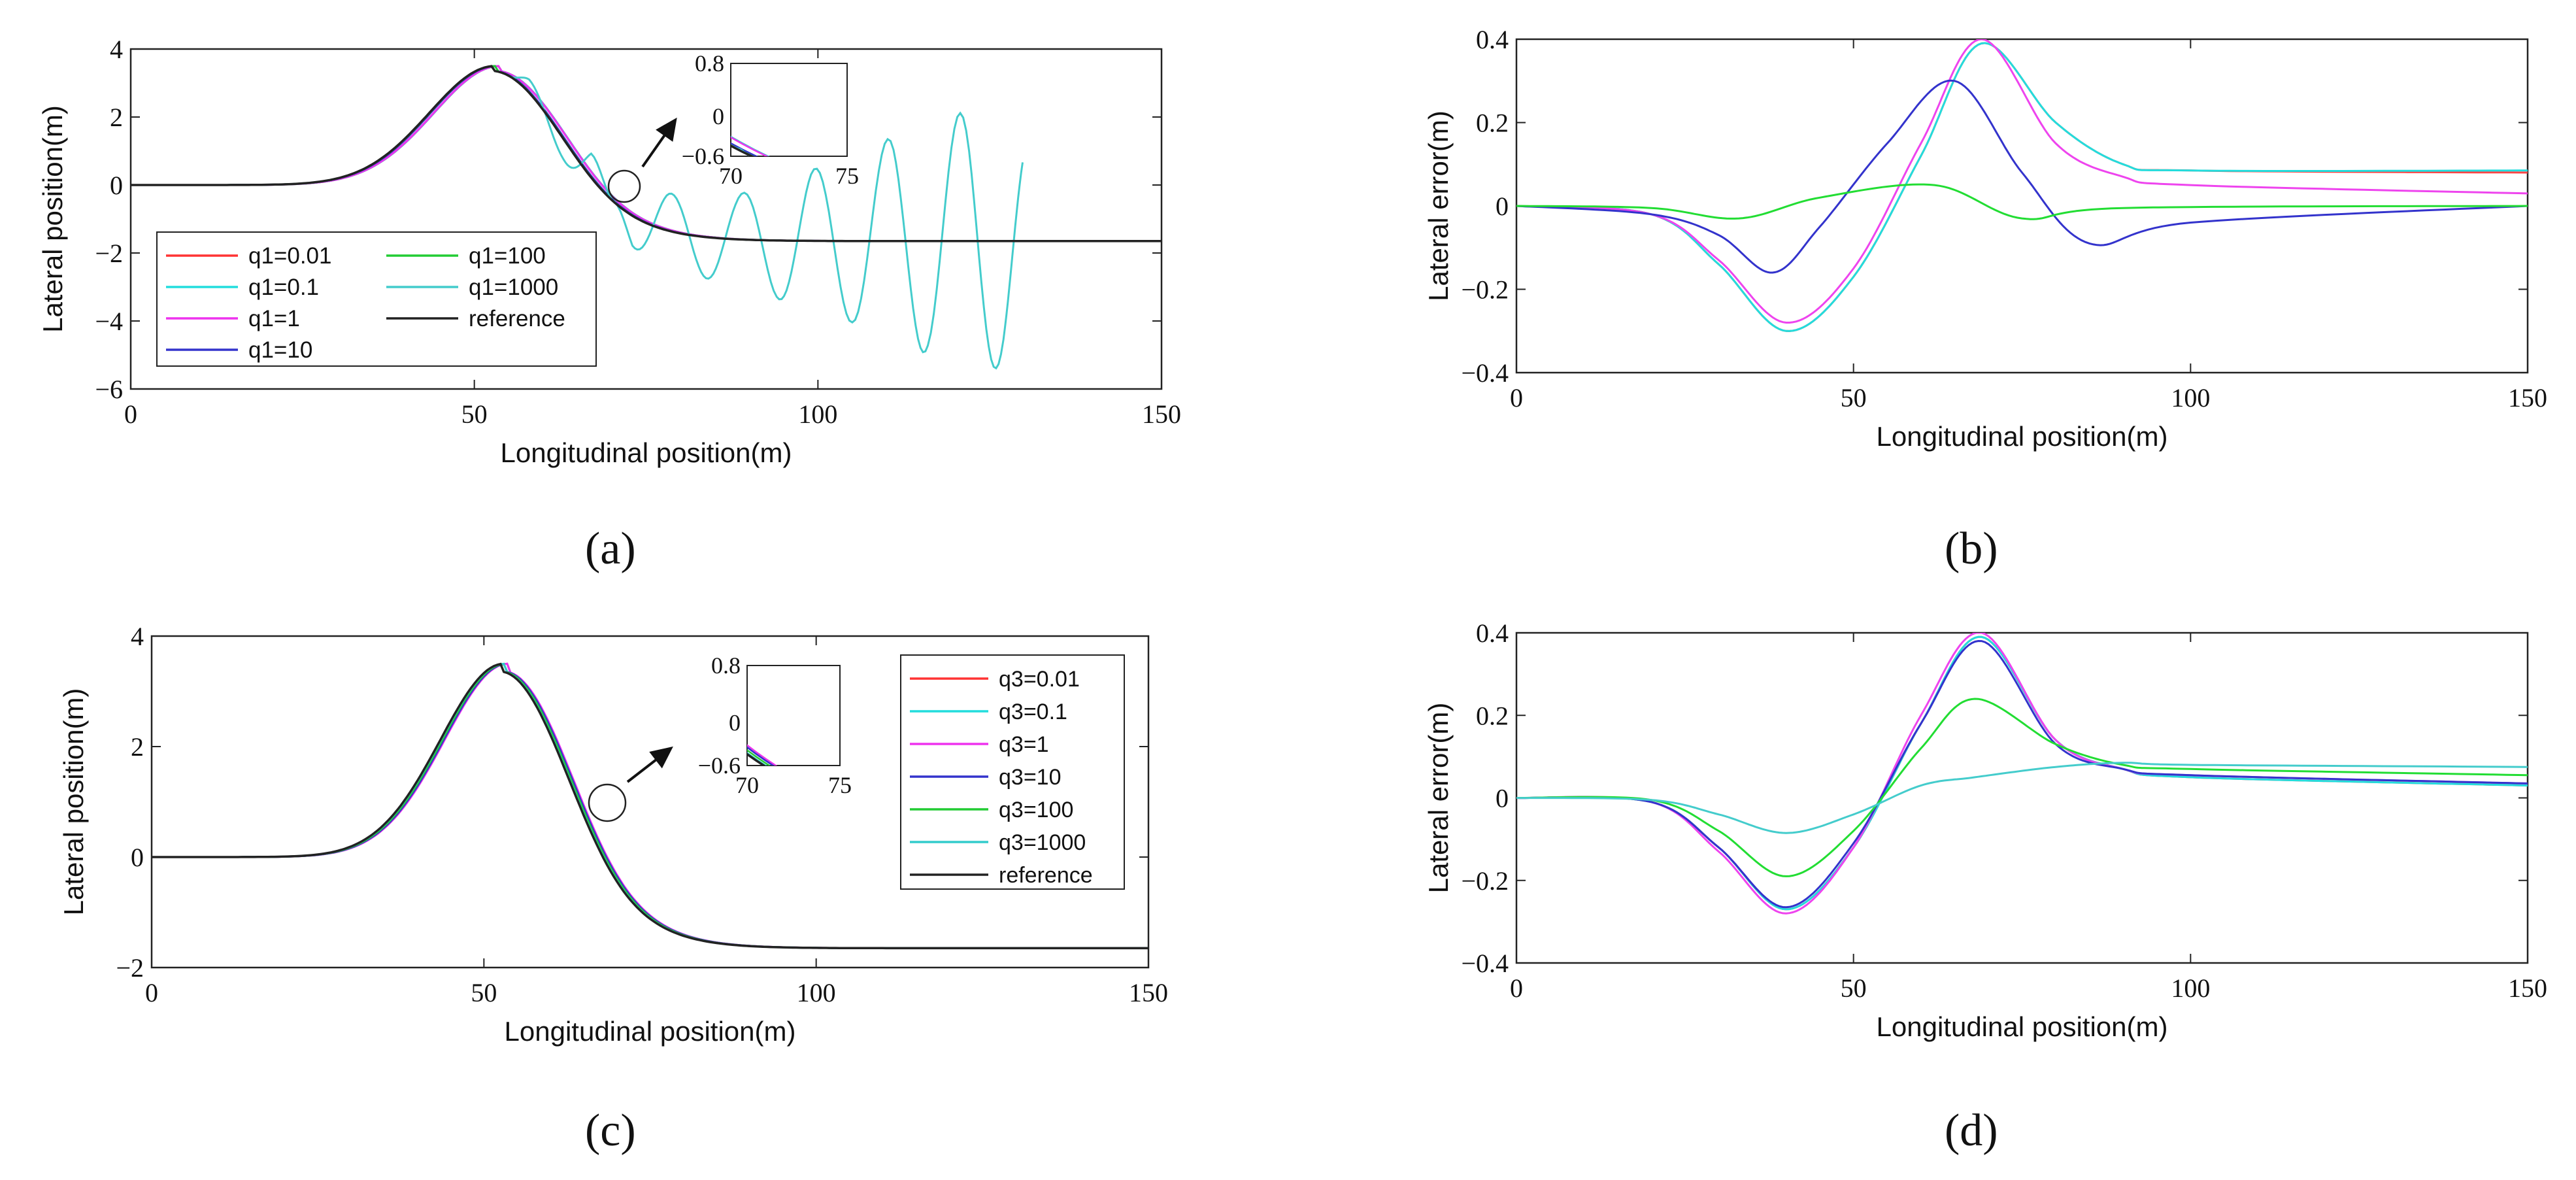  Describe the element at coordinates (514, 287) in the screenshot. I see `legend-label: q1=1000` at that location.